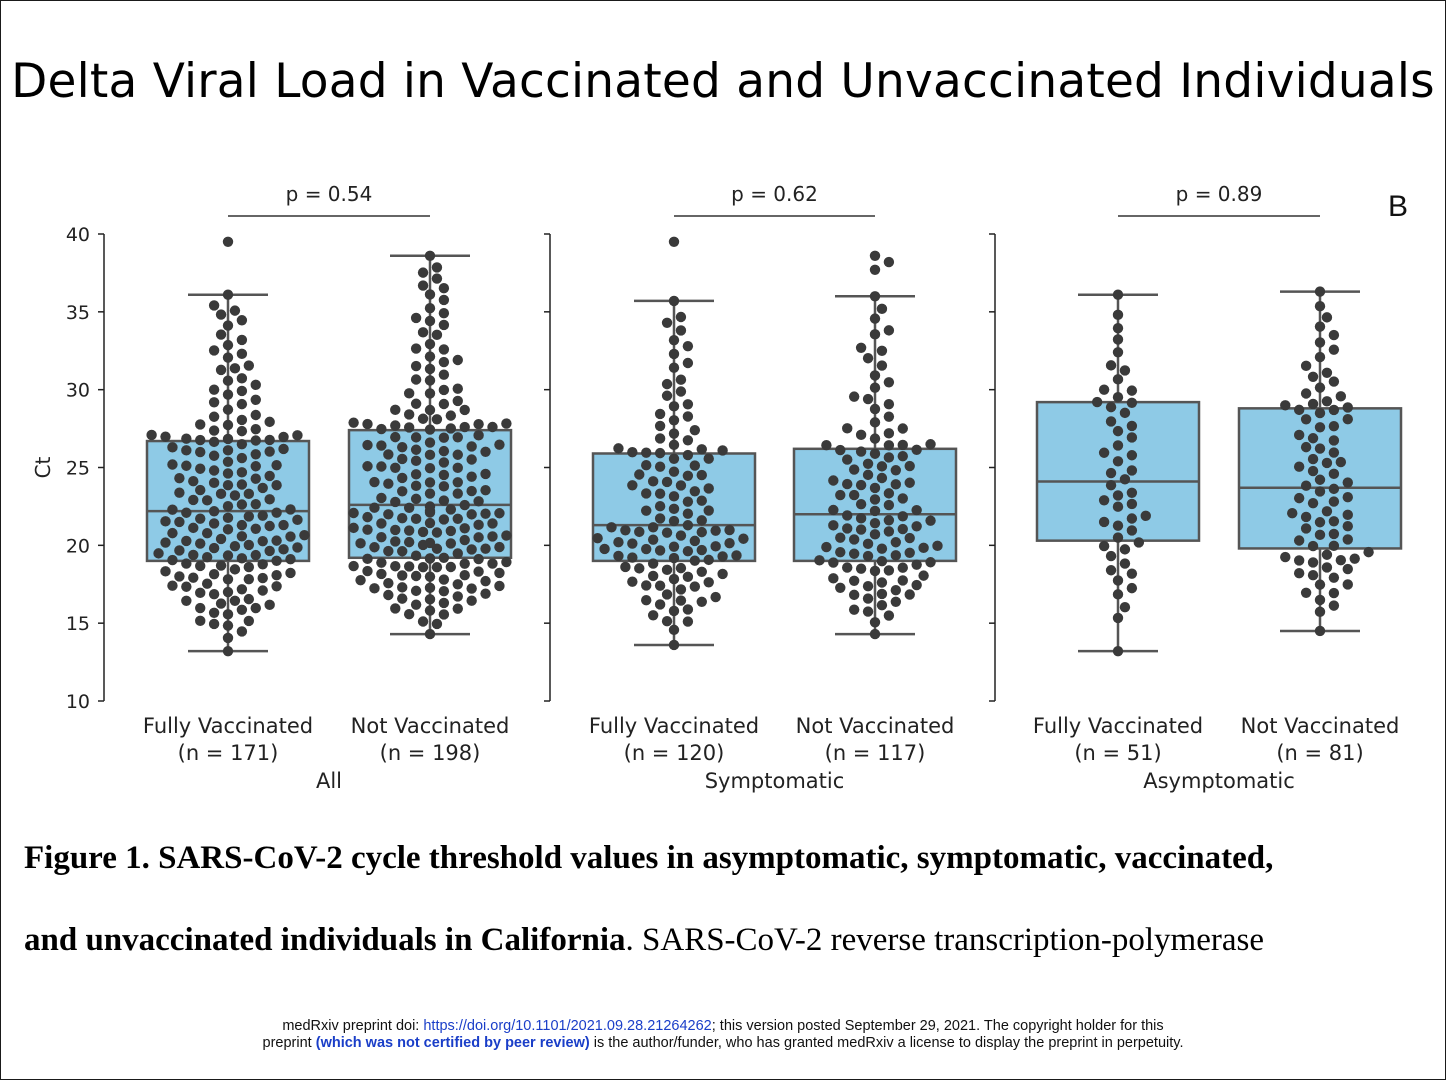  I want to click on peer-review-note: (which was not certified by peer review), so click(452, 1043).